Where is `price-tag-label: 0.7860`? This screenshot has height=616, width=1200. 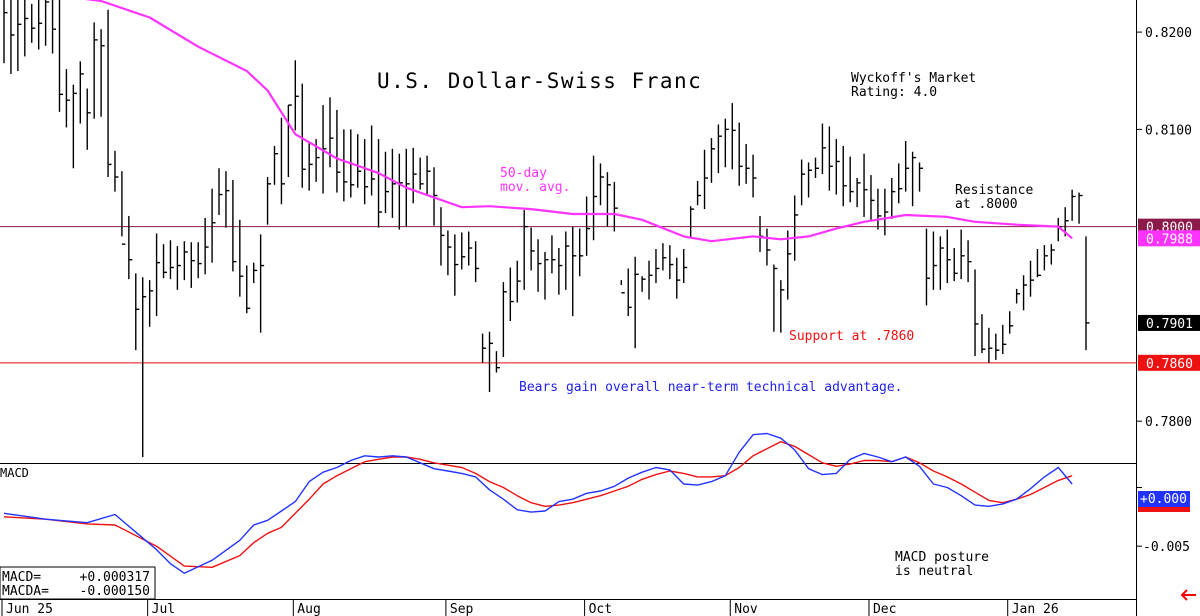 price-tag-label: 0.7860 is located at coordinates (1169, 364).